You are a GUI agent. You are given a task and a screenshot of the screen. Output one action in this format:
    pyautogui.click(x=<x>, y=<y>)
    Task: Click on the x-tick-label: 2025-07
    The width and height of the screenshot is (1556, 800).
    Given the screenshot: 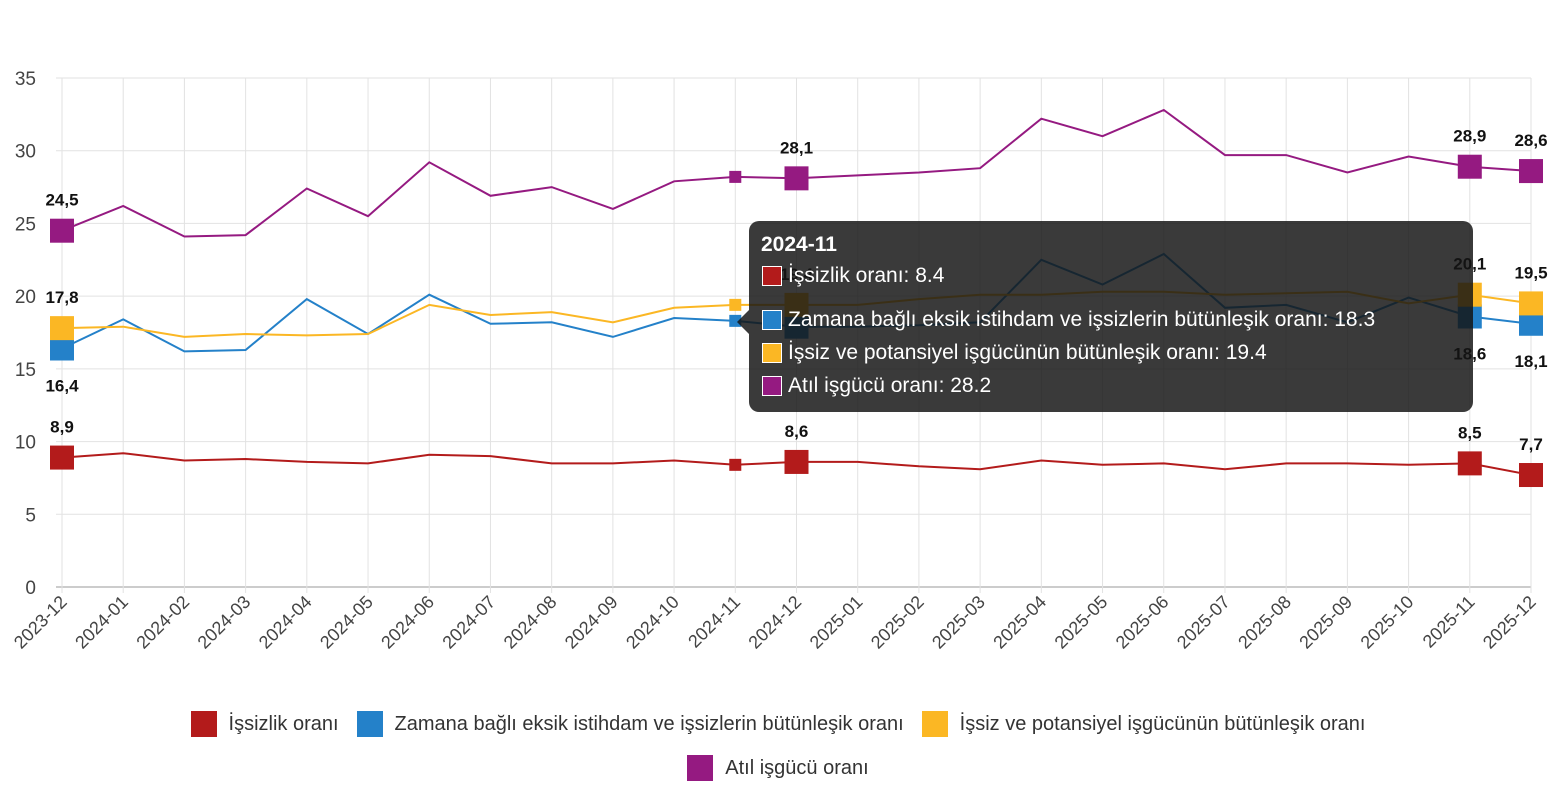 What is the action you would take?
    pyautogui.click(x=1203, y=622)
    